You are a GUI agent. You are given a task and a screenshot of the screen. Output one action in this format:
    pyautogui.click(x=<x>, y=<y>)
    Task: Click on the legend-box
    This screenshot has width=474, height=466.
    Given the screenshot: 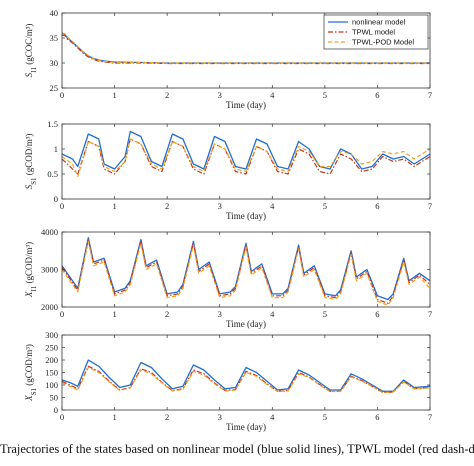 What is the action you would take?
    pyautogui.click(x=376, y=32)
    